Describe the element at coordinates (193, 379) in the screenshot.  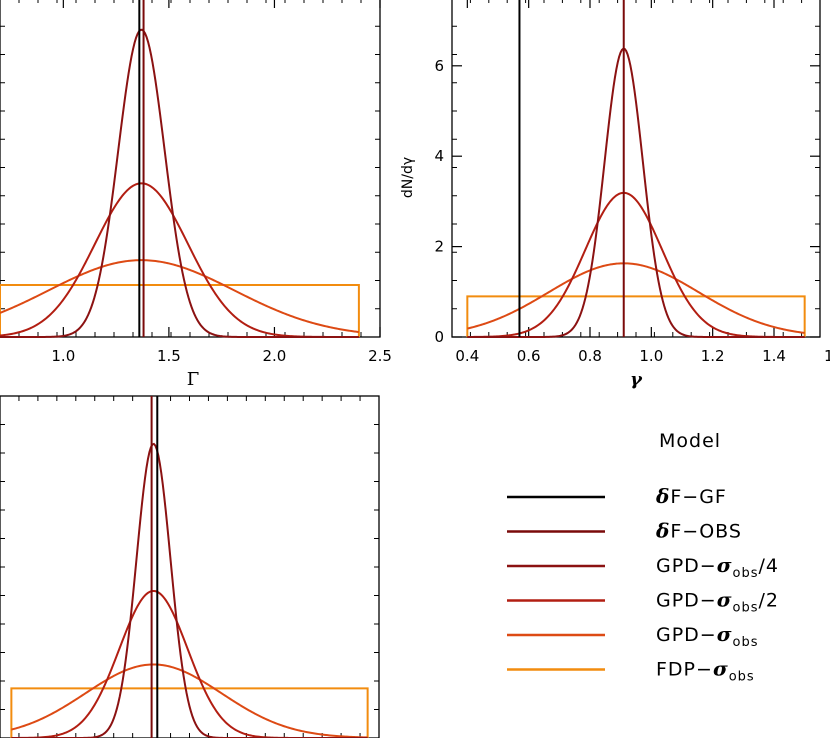
I see `x-axis-title: Γ` at that location.